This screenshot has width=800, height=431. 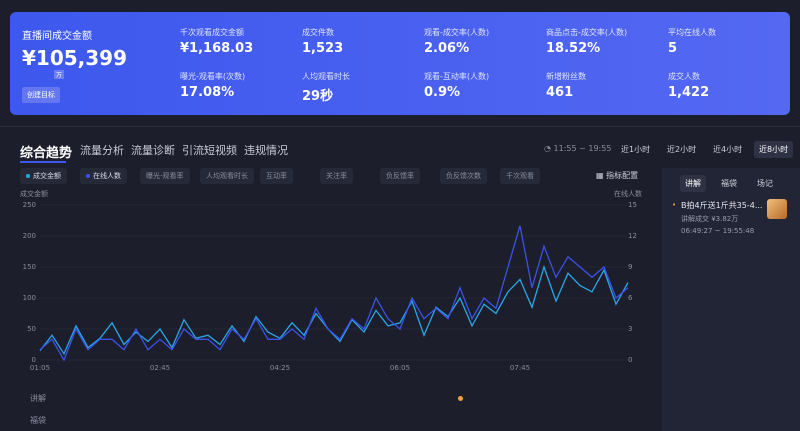 What do you see at coordinates (682, 149) in the screenshot?
I see `range-button: 近2小时` at bounding box center [682, 149].